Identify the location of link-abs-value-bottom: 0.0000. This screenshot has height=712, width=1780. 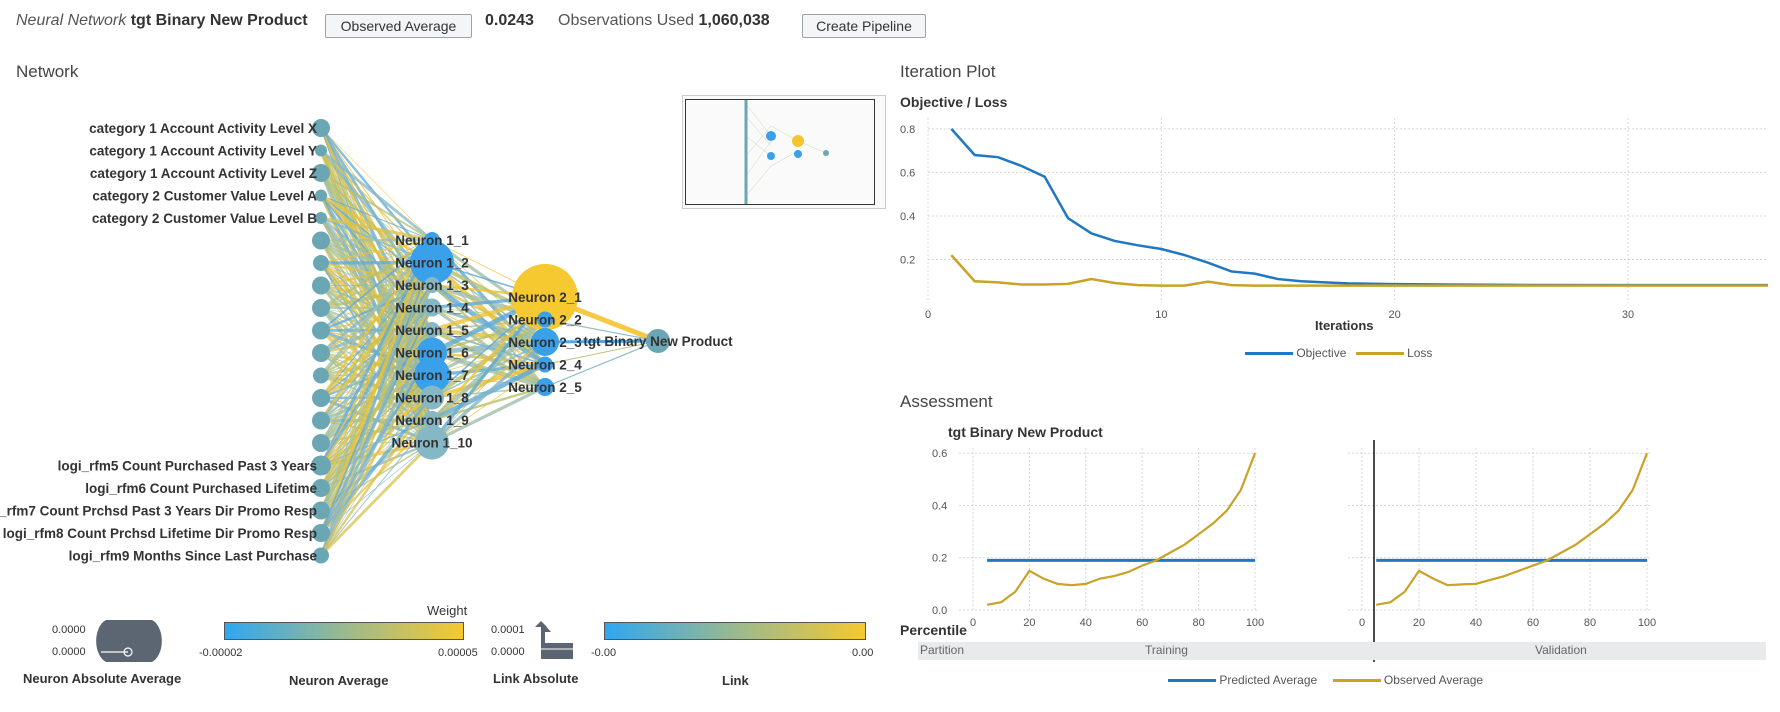
(508, 652).